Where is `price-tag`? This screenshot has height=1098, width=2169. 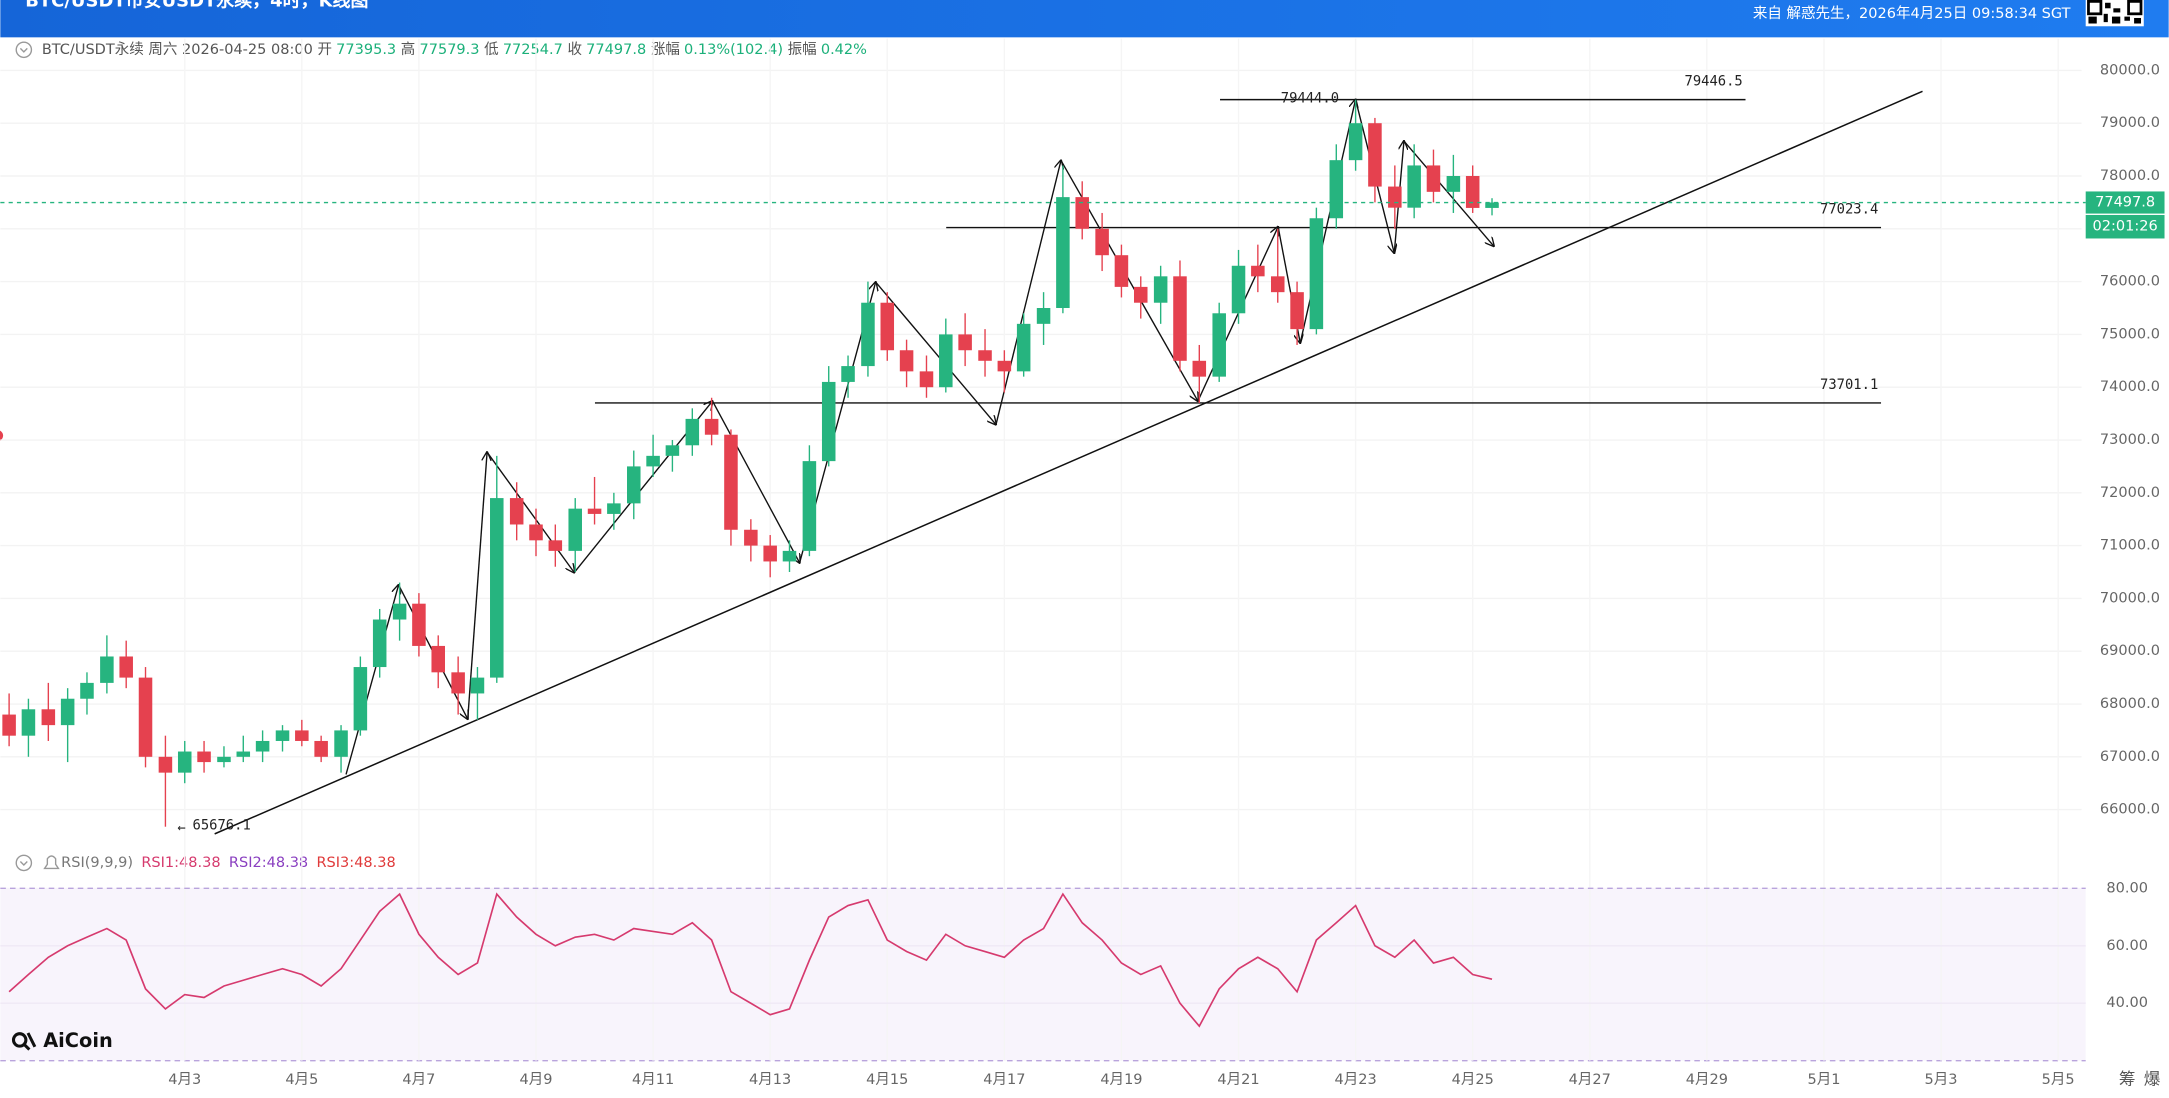
price-tag is located at coordinates (2125, 202).